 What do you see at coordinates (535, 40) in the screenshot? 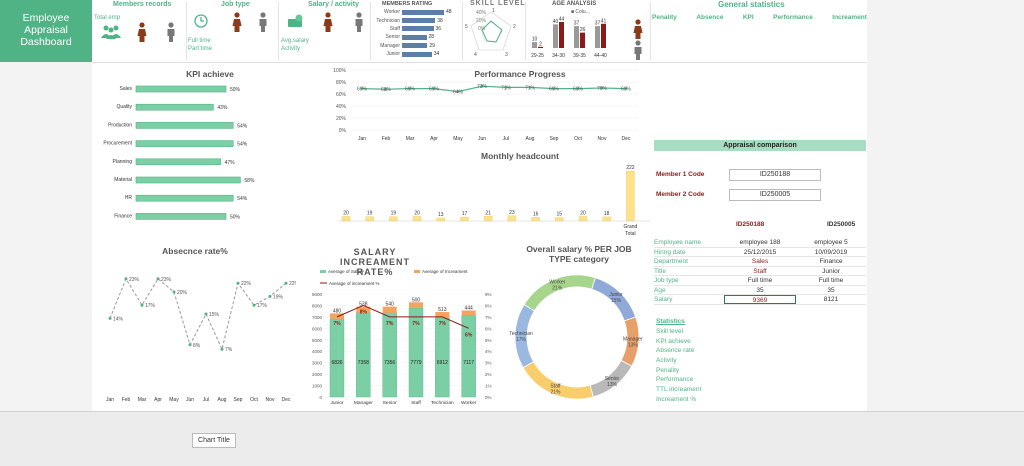
I see `age-value: 10` at bounding box center [535, 40].